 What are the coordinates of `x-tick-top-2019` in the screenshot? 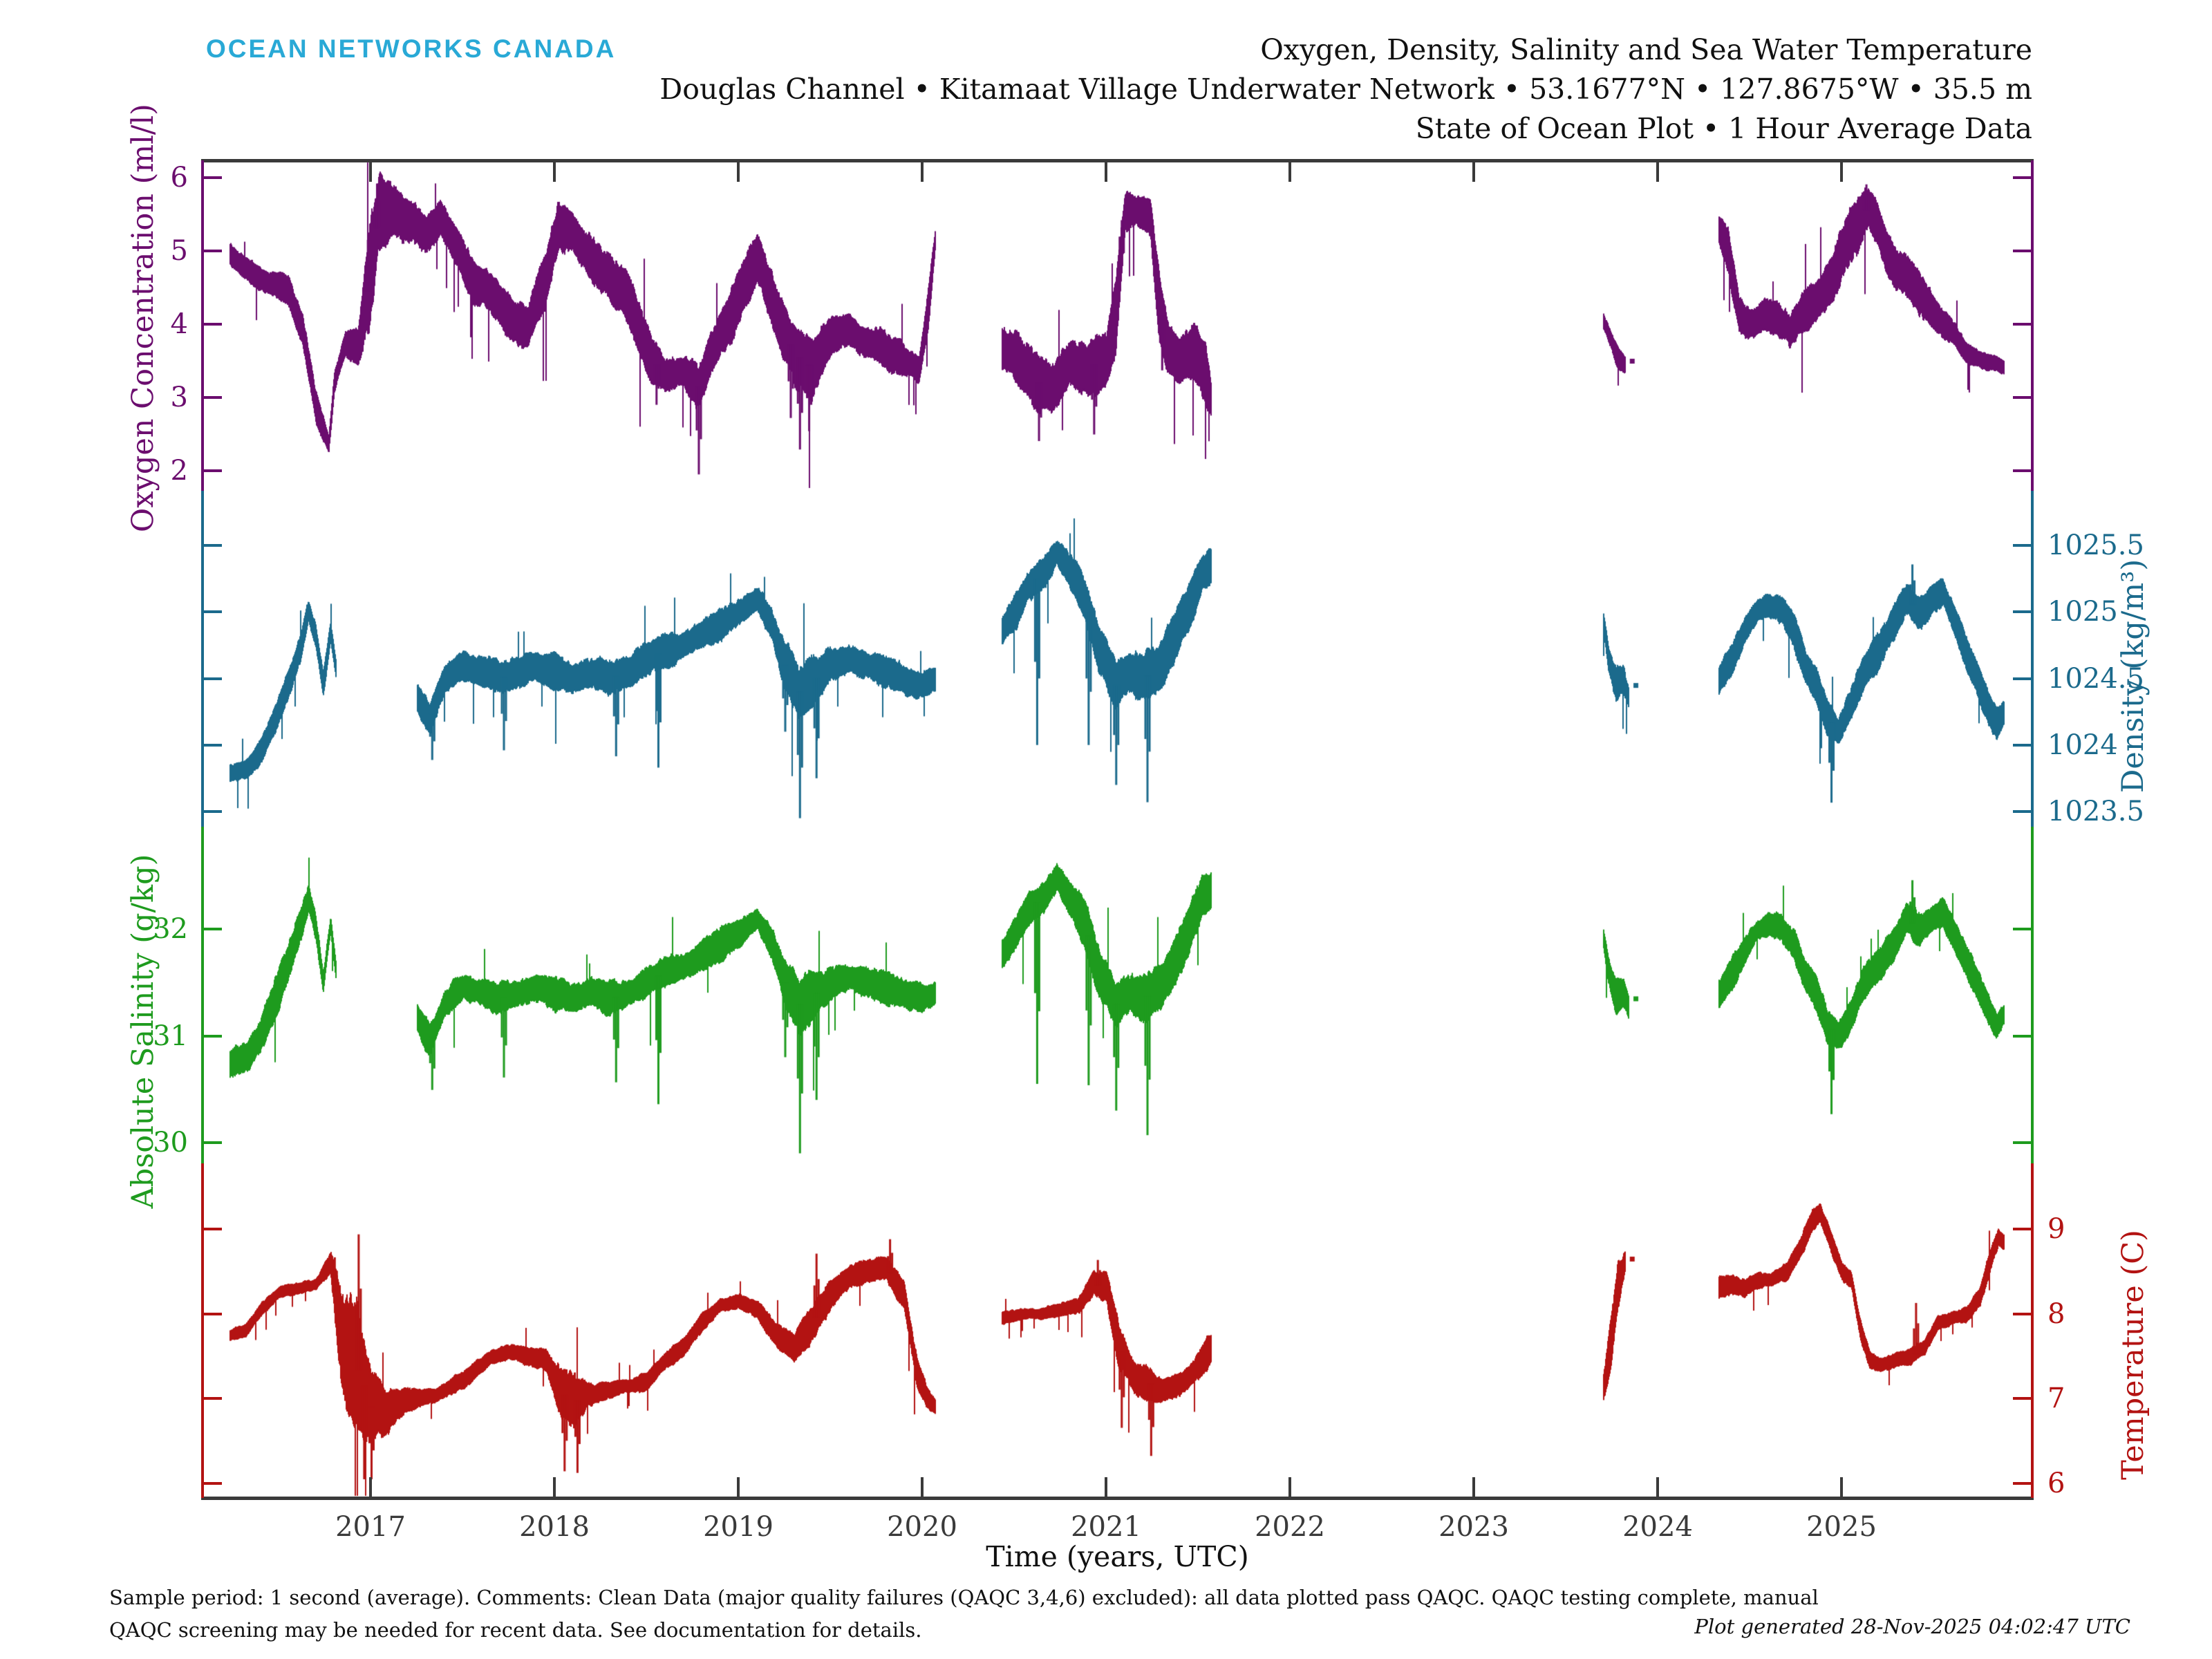 It's located at (739, 171).